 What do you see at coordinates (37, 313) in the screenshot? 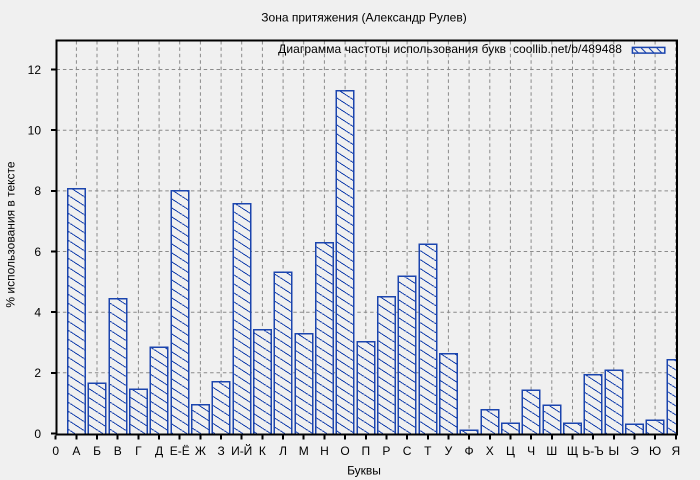
I see `svg-text: 4` at bounding box center [37, 313].